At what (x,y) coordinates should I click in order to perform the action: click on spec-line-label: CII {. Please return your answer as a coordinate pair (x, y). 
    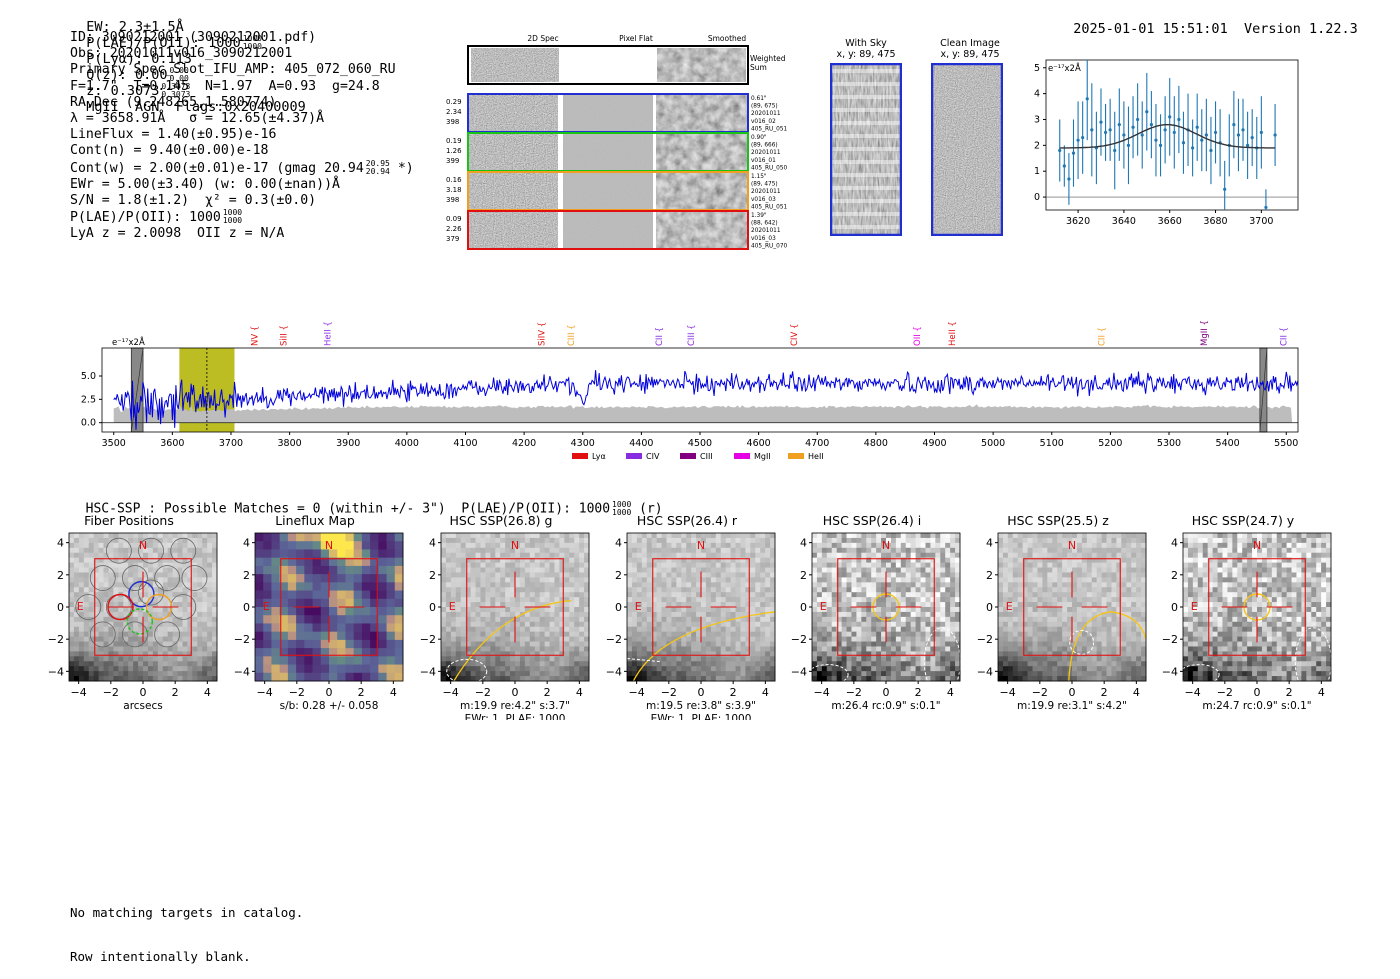
    Looking at the image, I should click on (660, 336).